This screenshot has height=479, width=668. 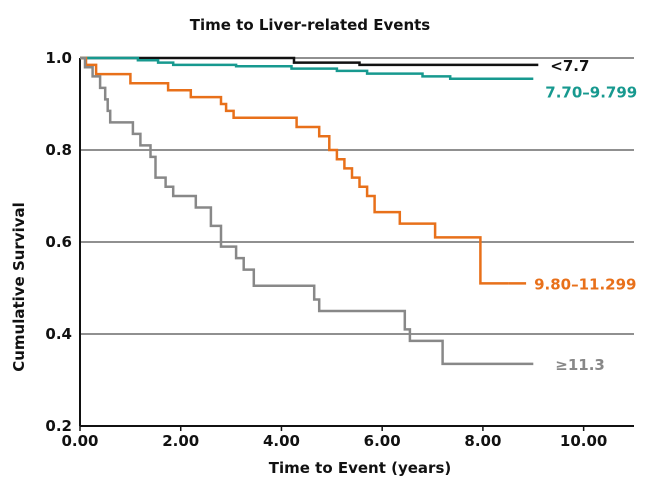 What do you see at coordinates (482, 441) in the screenshot?
I see `x-tick-label: 8.00` at bounding box center [482, 441].